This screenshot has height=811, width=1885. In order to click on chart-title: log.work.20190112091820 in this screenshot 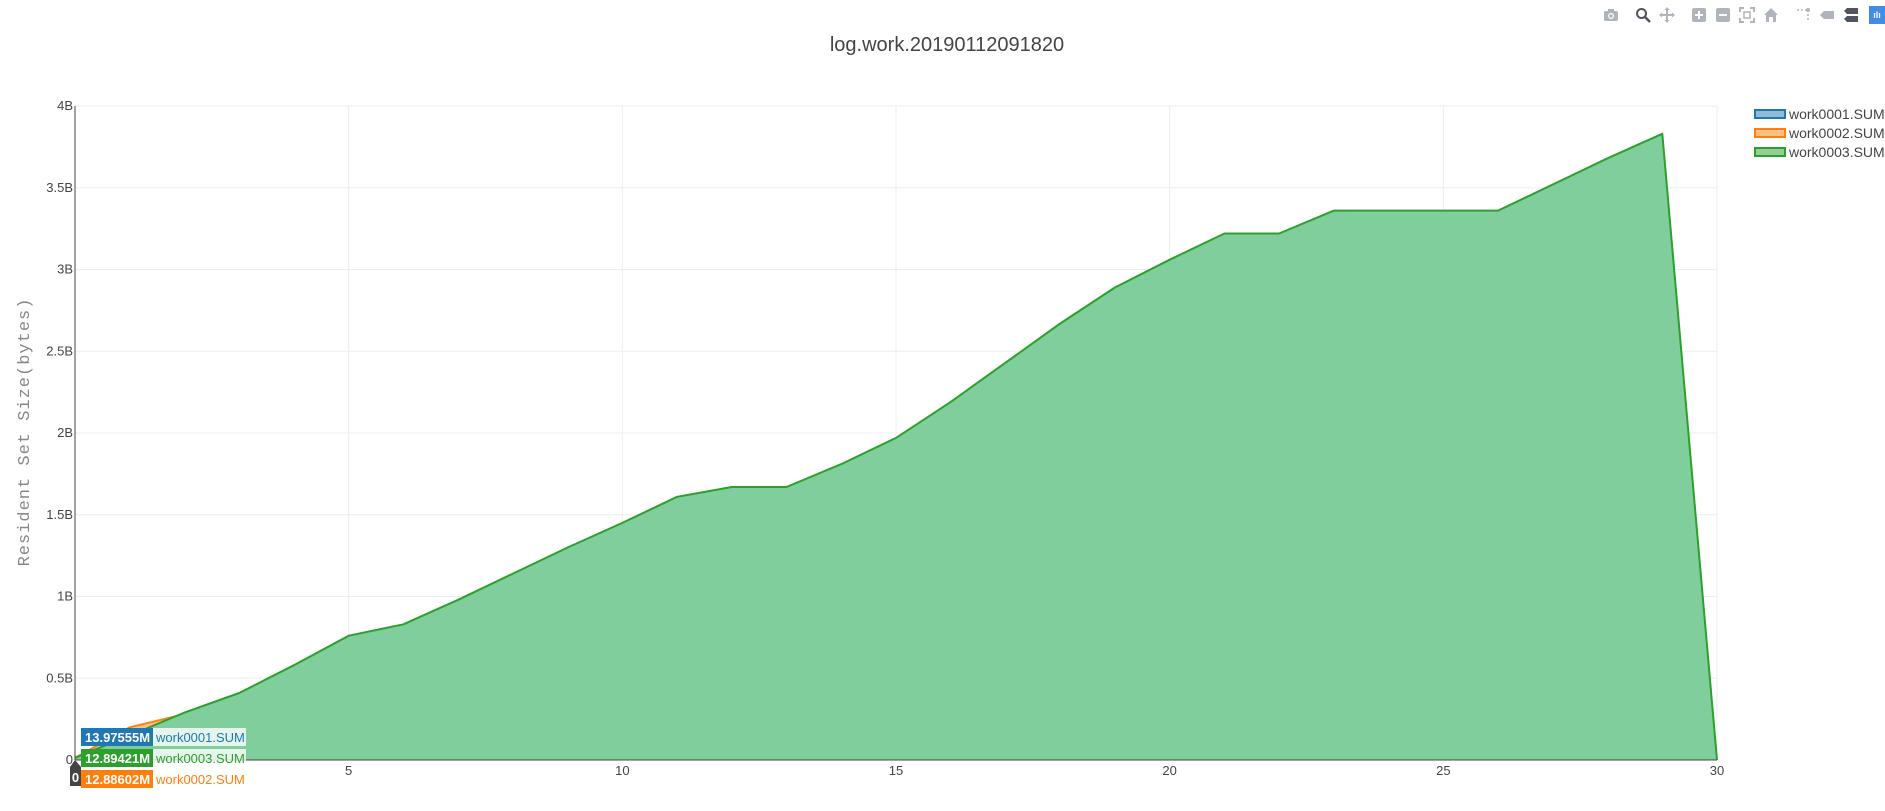, I will do `click(947, 45)`.